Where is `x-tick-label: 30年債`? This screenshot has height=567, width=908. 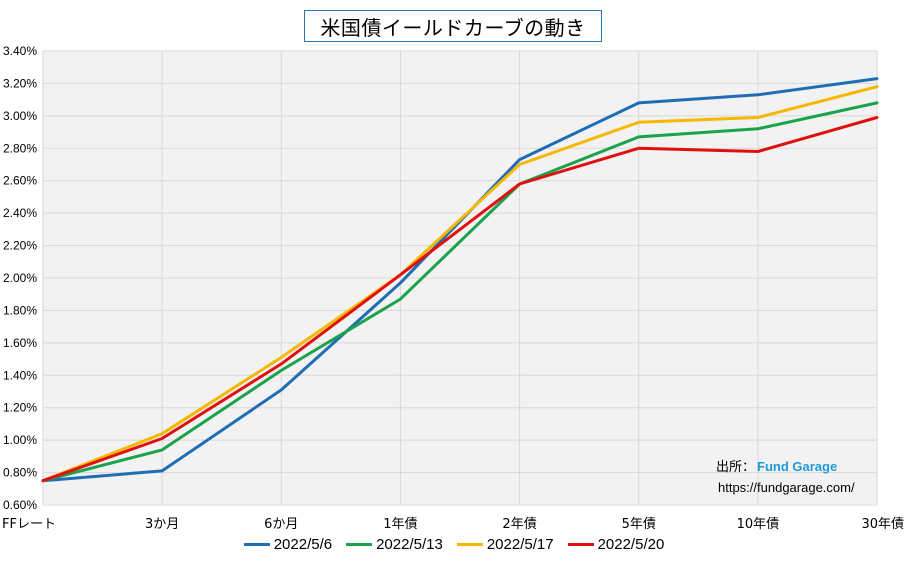 x-tick-label: 30年債 is located at coordinates (882, 524).